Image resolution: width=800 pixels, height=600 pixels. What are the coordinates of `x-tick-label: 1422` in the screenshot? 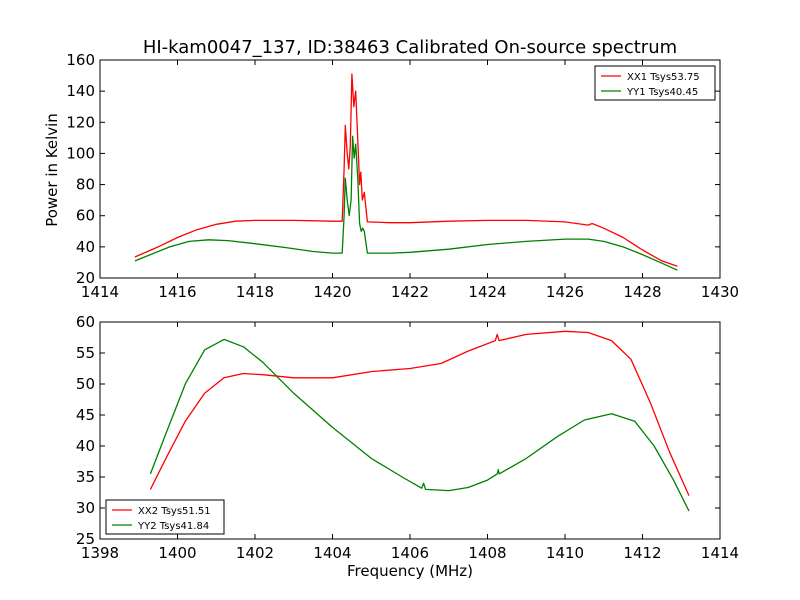 It's located at (410, 292).